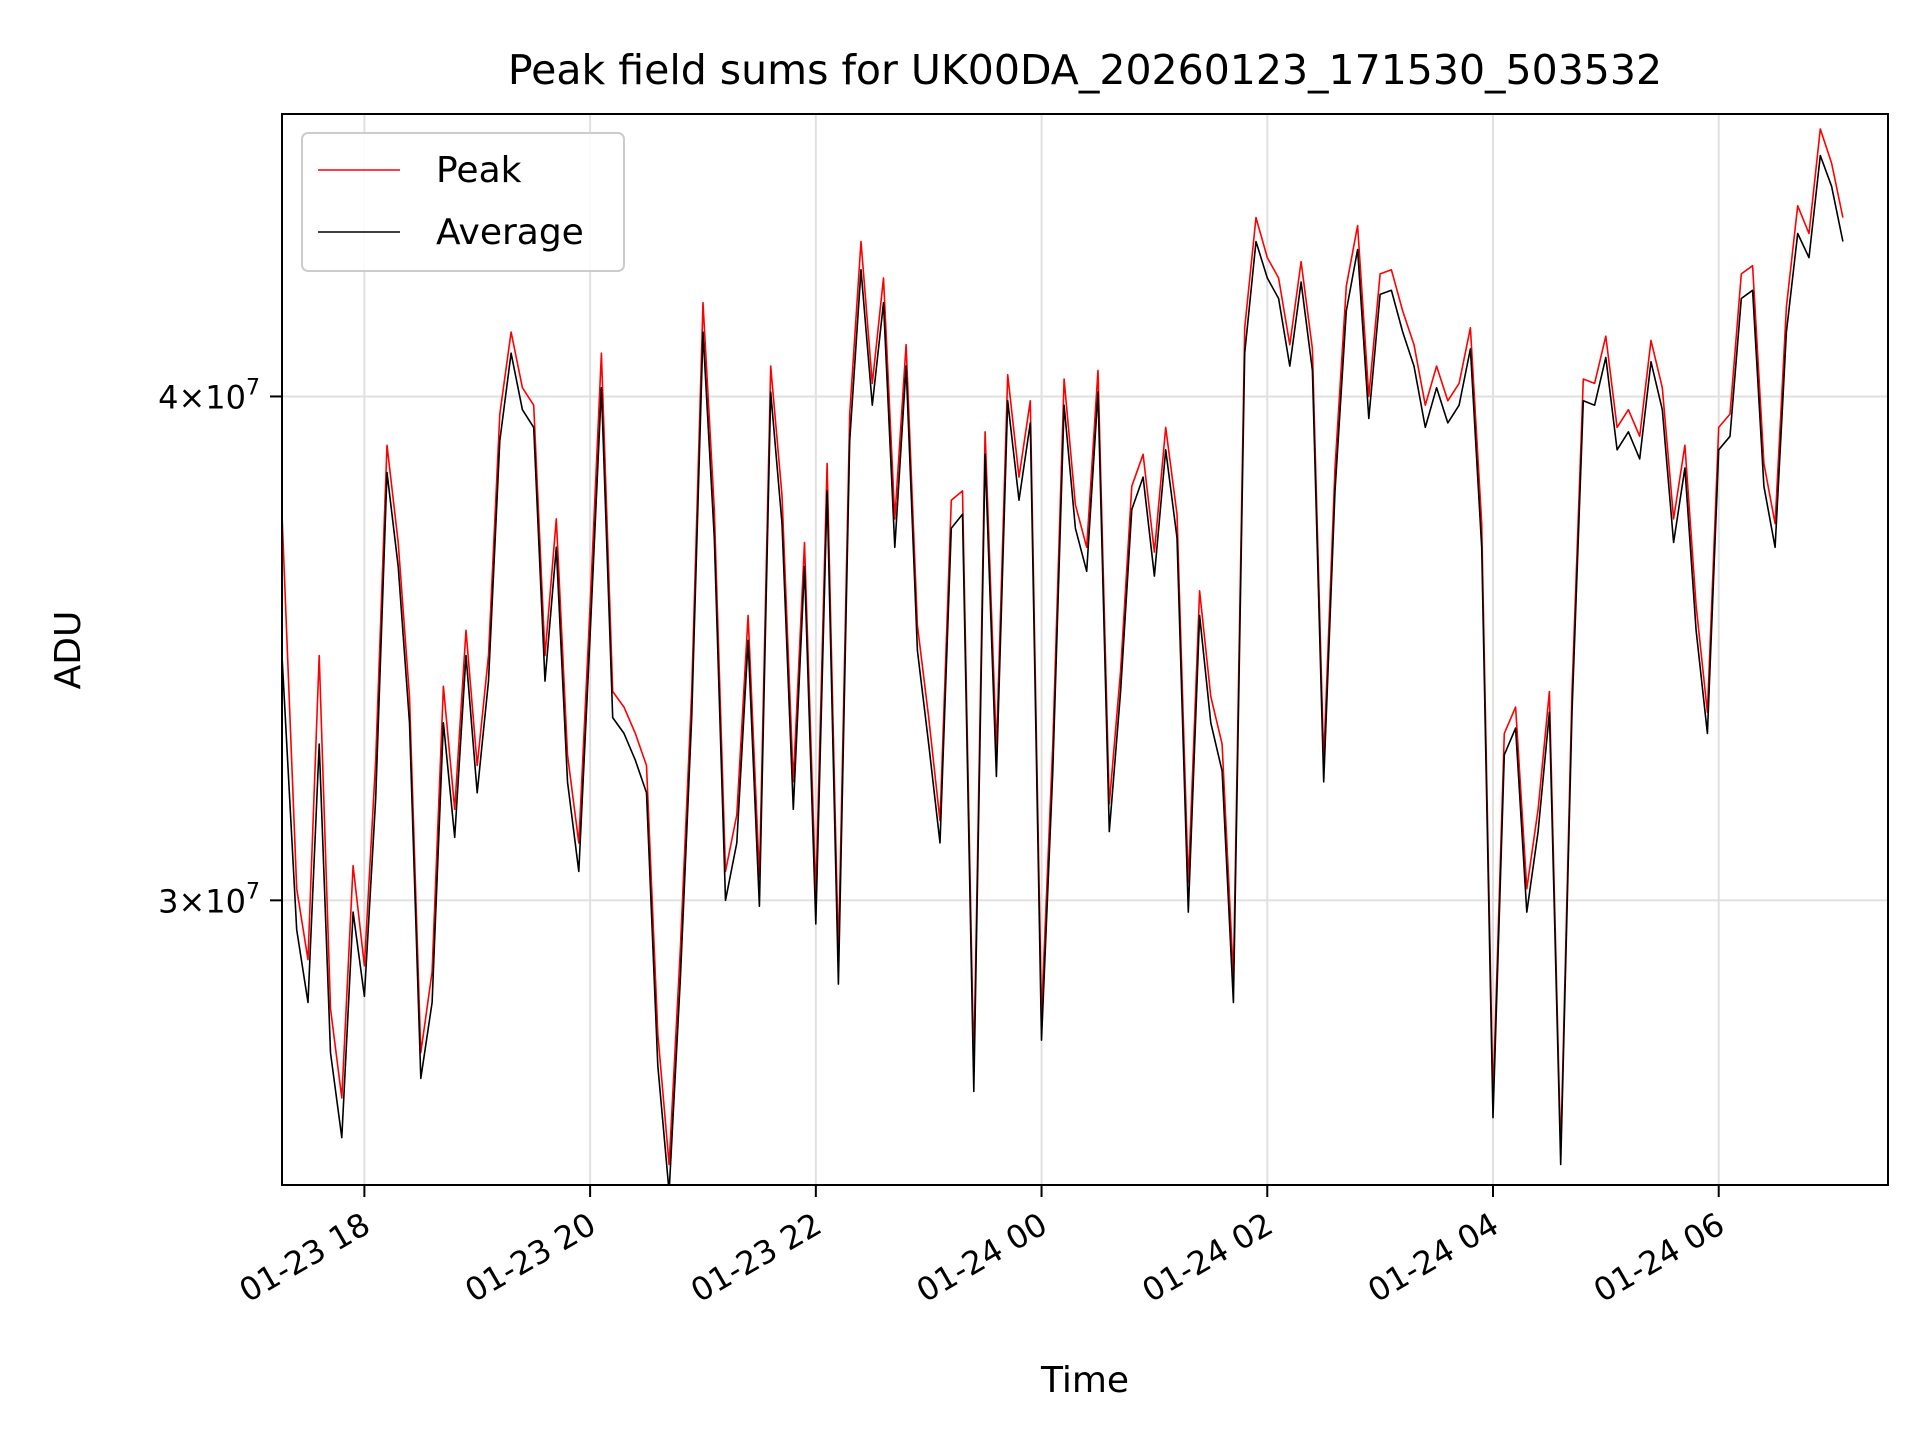 The width and height of the screenshot is (1920, 1440). What do you see at coordinates (479, 170) in the screenshot?
I see `legend-label-peak: Peak` at bounding box center [479, 170].